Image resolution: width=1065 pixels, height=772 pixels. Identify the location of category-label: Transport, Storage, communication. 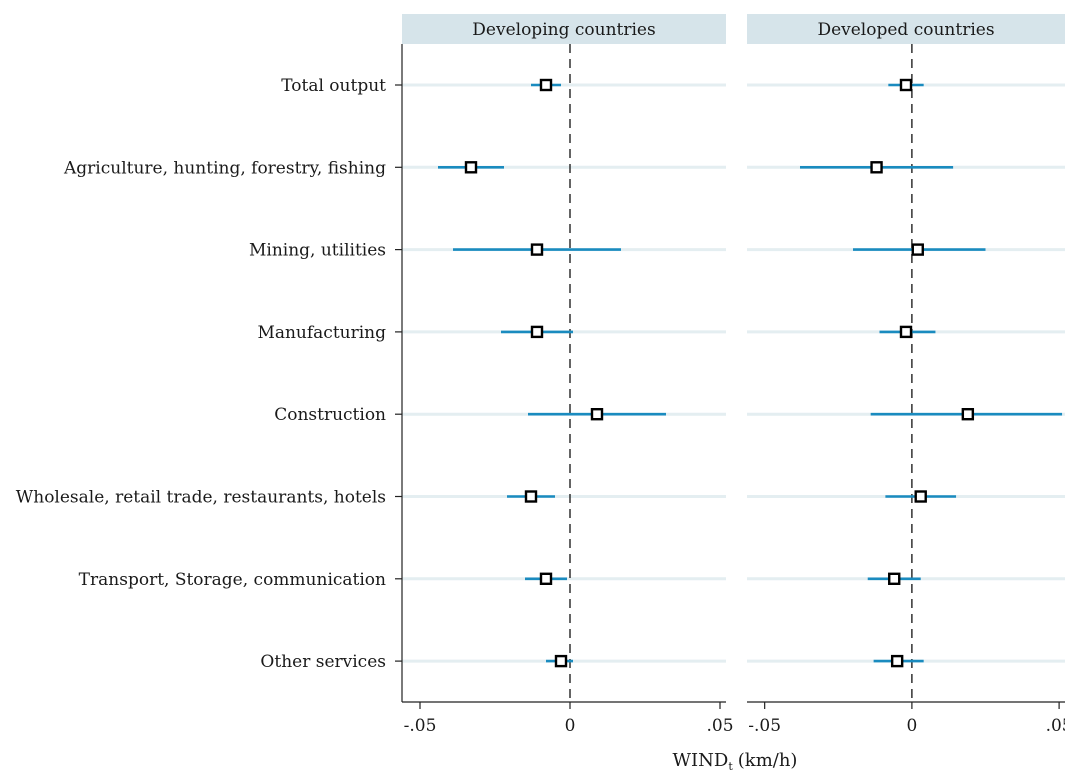
(232, 580).